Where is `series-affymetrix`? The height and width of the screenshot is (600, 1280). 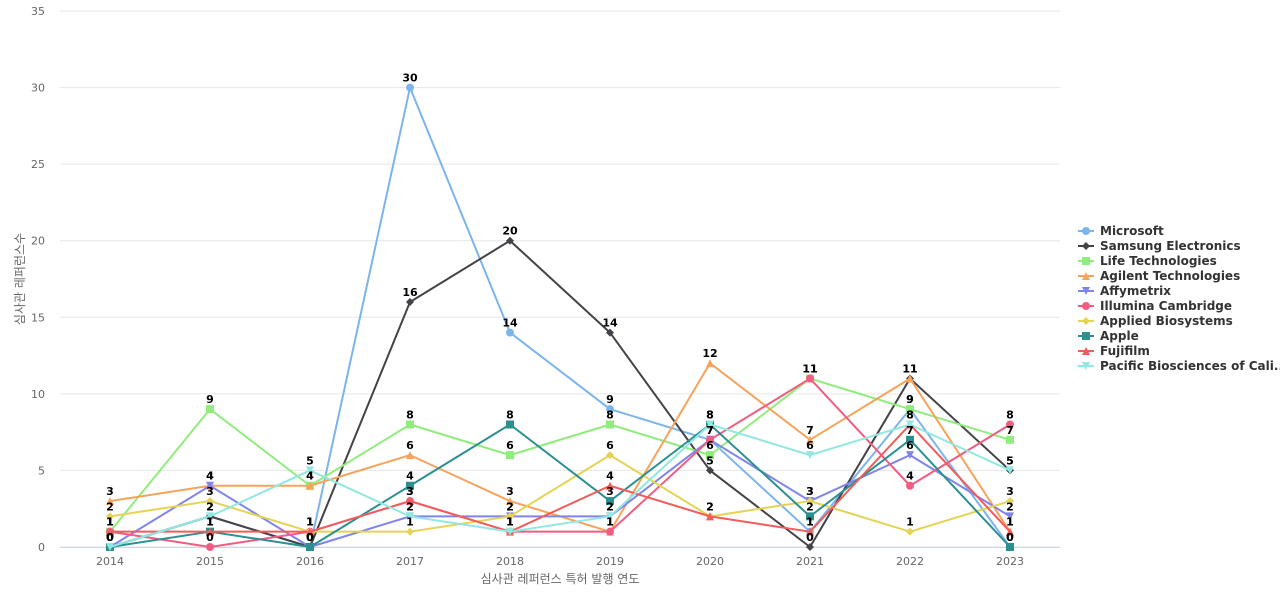 series-affymetrix is located at coordinates (560, 493).